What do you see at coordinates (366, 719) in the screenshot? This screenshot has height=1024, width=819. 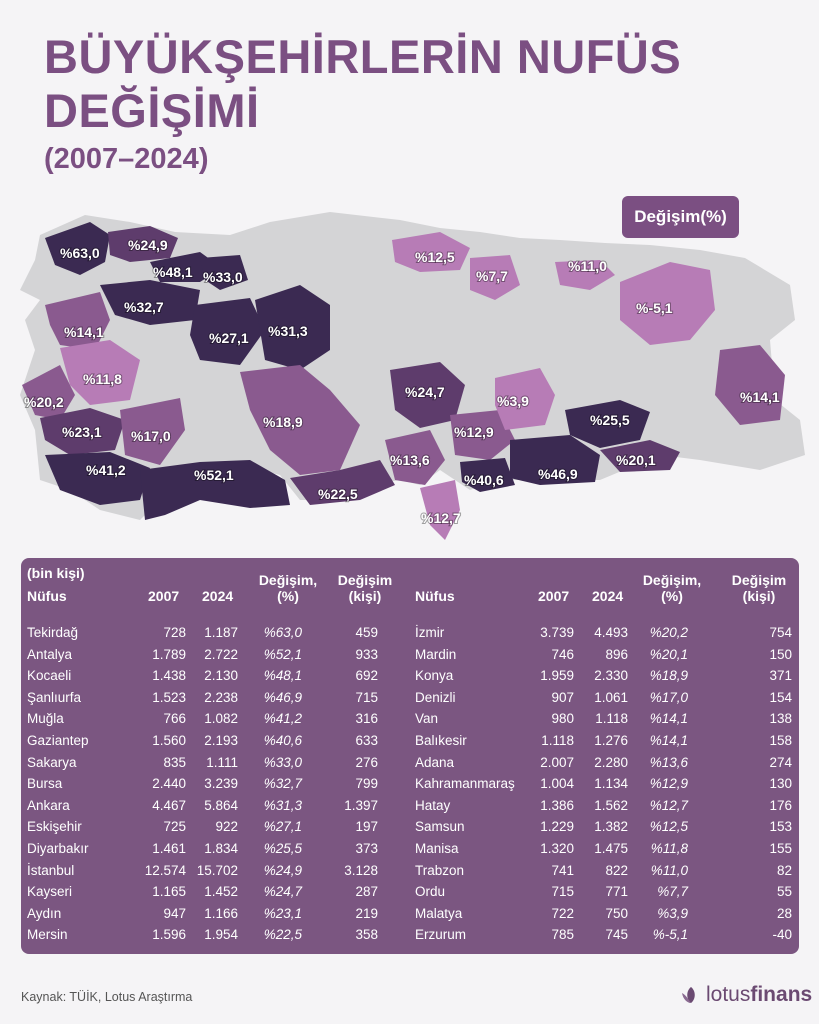 I see `change-absolute: 316` at bounding box center [366, 719].